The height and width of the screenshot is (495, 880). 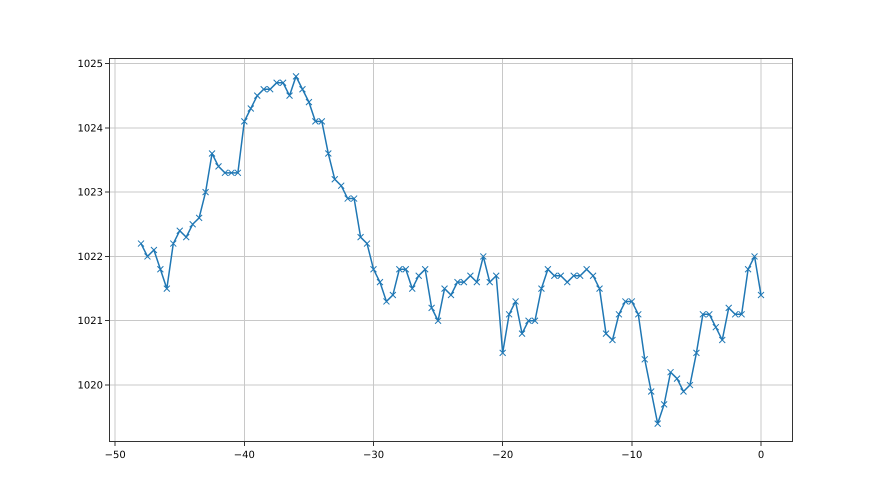 What do you see at coordinates (115, 455) in the screenshot?
I see `x-tick-label: −50` at bounding box center [115, 455].